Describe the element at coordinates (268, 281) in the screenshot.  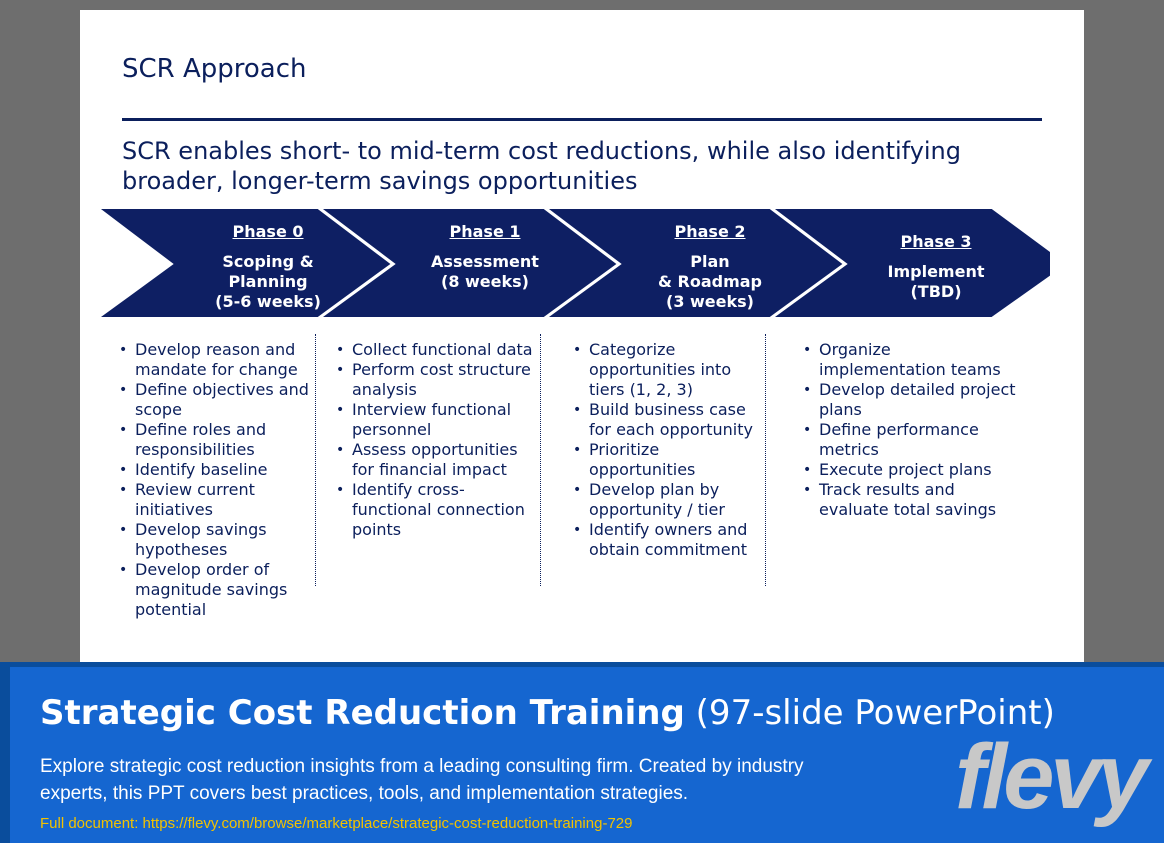
I see `phase-0-body: Scoping & Planning (5-6 weeks)` at that location.